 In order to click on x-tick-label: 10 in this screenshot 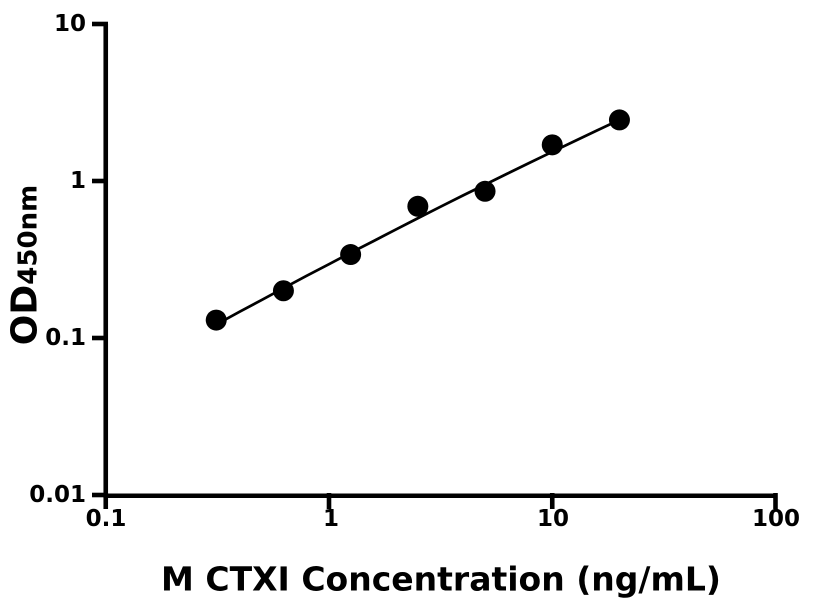, I will do `click(552, 519)`.